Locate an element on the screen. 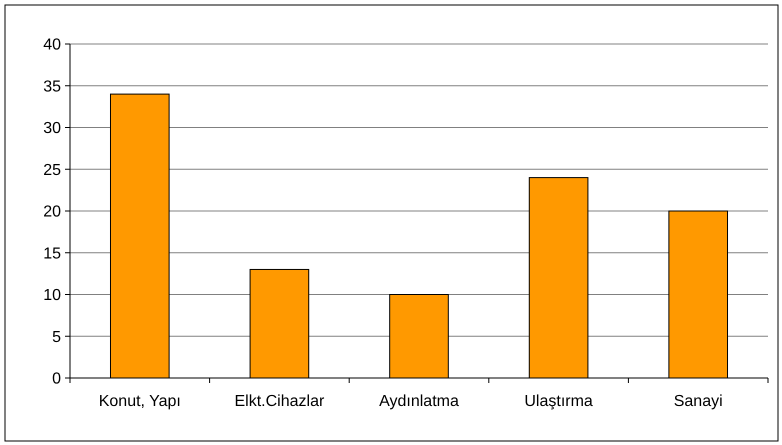 Image resolution: width=782 pixels, height=445 pixels. y-tick-label: 20 is located at coordinates (52, 212).